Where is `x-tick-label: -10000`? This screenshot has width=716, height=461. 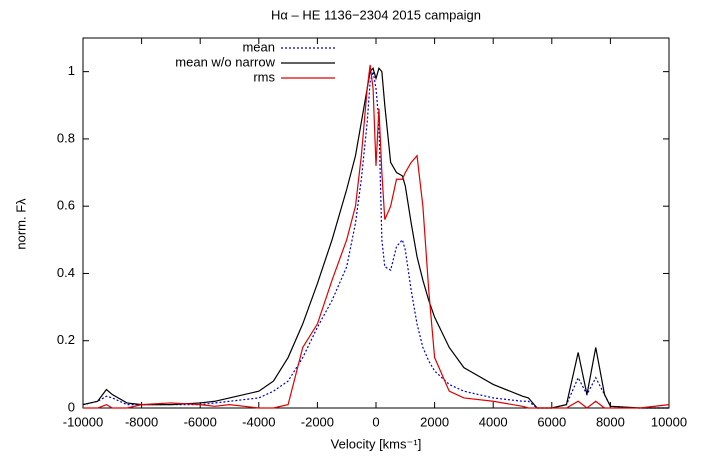 x-tick-label: -10000 is located at coordinates (83, 421).